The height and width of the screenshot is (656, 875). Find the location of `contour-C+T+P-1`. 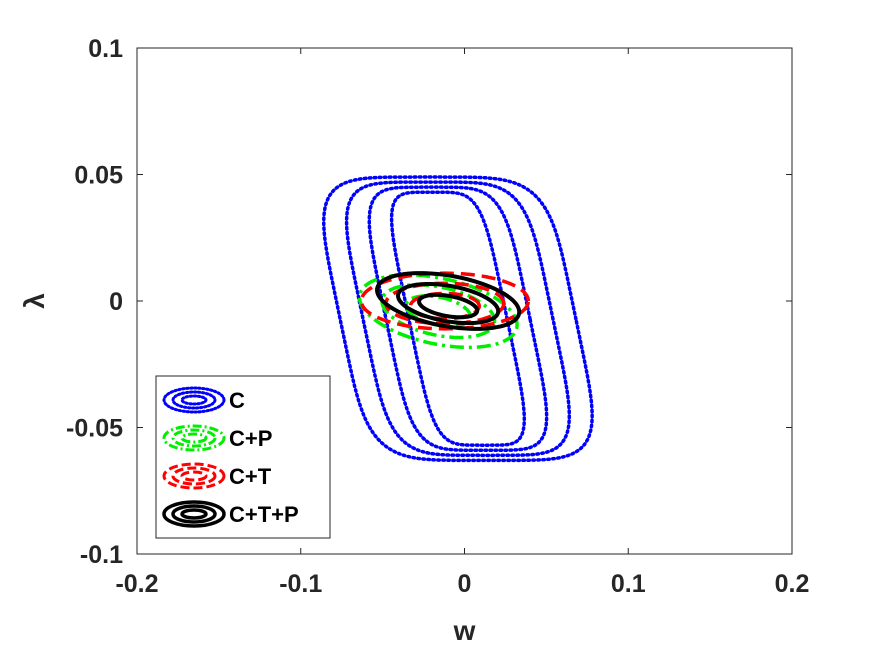

contour-C+T+P-1 is located at coordinates (448, 301).